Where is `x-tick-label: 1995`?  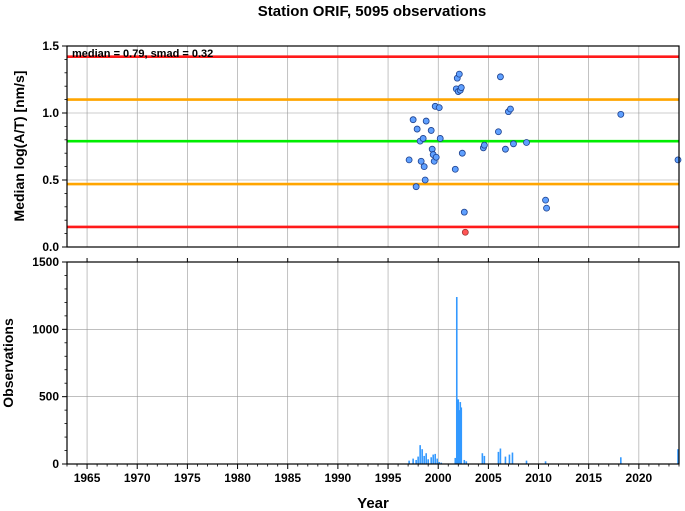 x-tick-label: 1995 is located at coordinates (388, 478).